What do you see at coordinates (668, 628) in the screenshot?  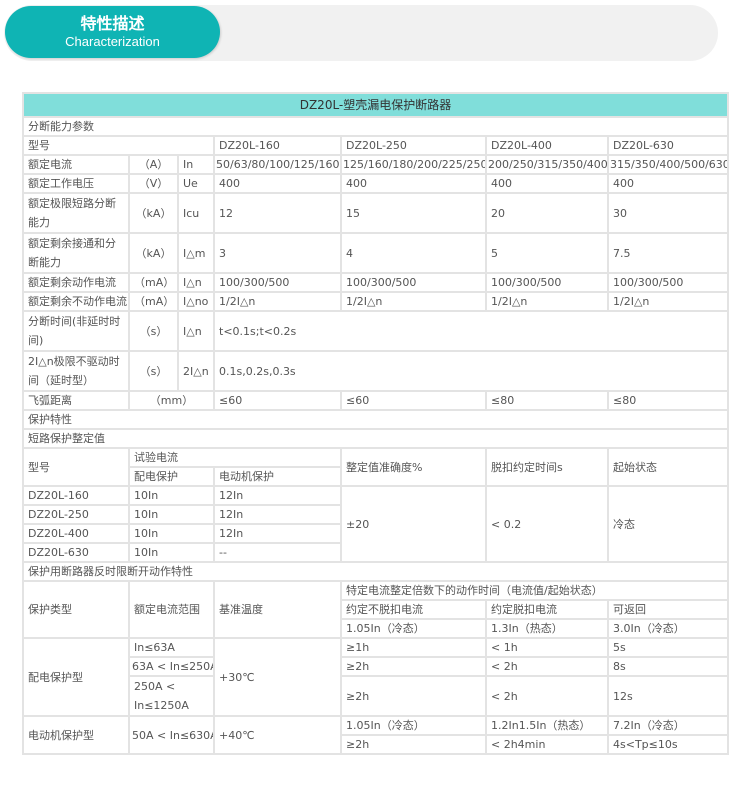 I see `cell: 3.0In（冷态）` at bounding box center [668, 628].